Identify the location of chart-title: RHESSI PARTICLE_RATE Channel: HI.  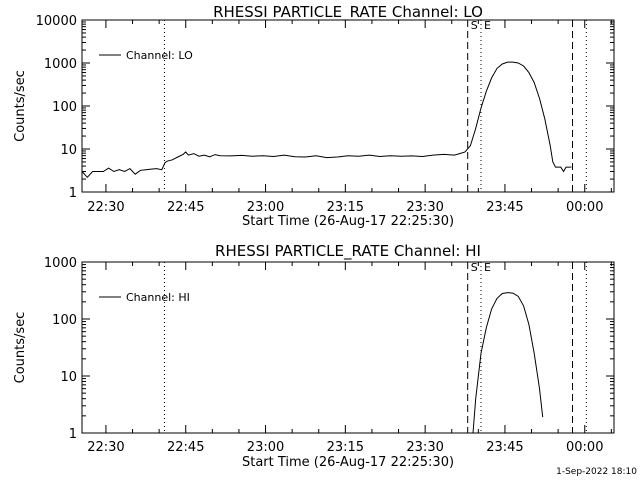
(348, 251).